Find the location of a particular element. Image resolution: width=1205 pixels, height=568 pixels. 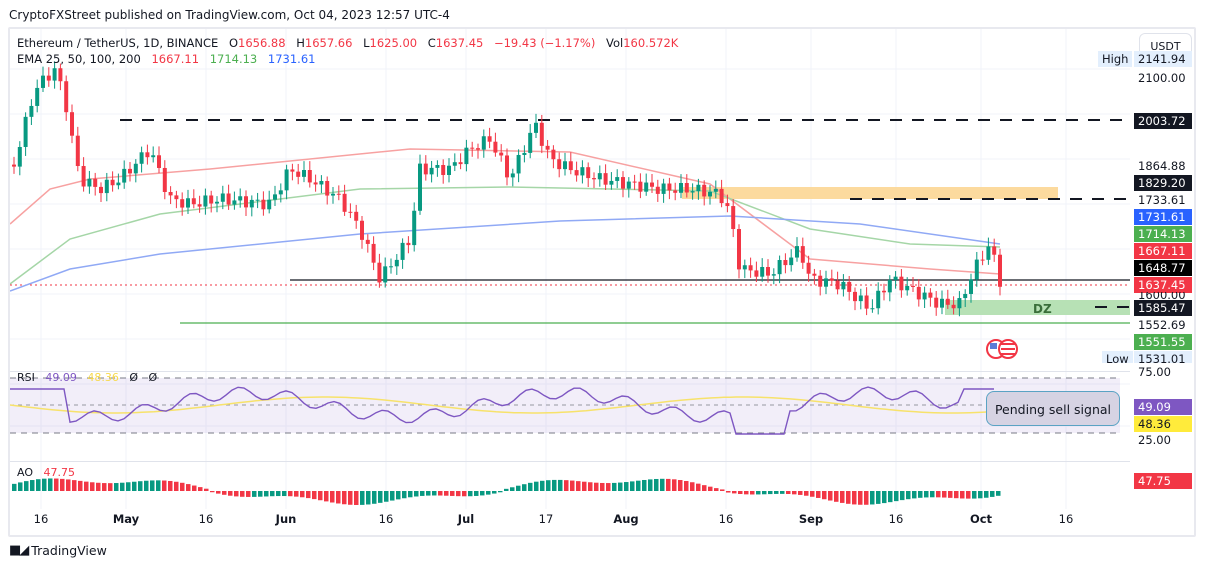

rsi-tick-75: 75.00 is located at coordinates (1154, 372).